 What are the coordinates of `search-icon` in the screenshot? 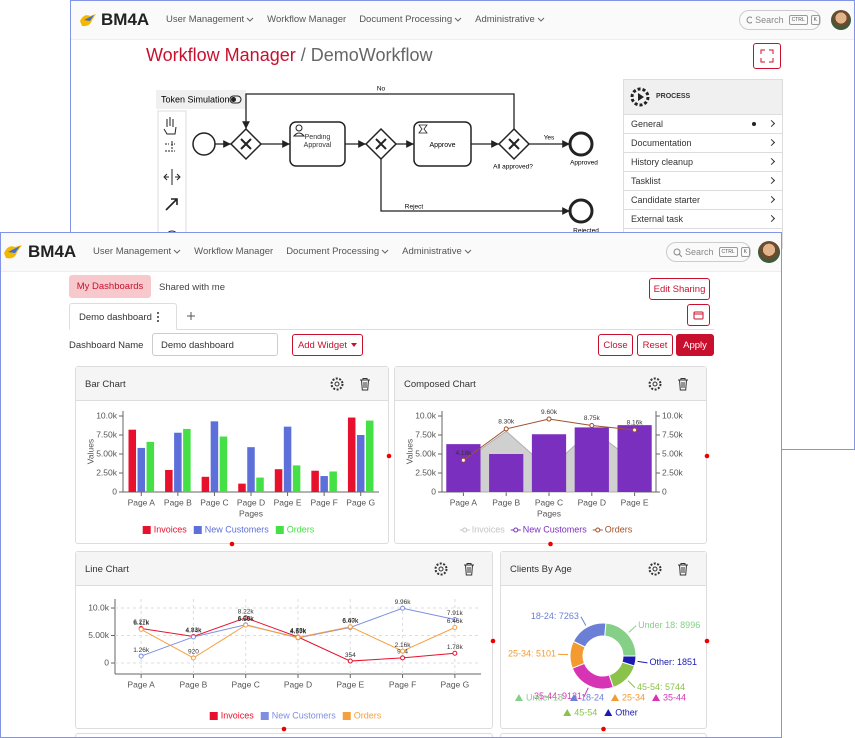 It's located at (677, 252).